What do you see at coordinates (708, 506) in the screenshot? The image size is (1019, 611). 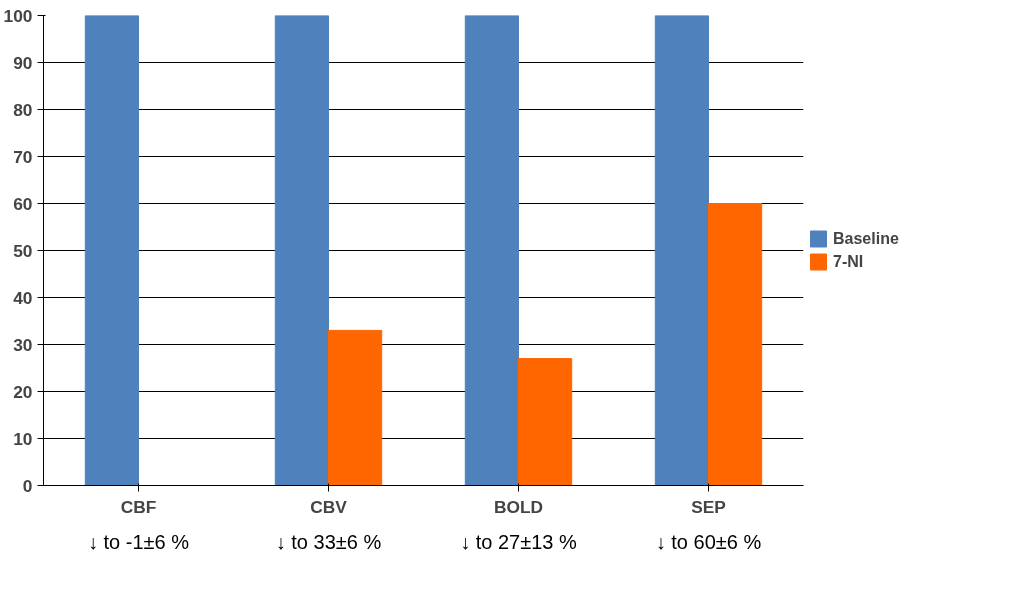 I see `x-tick-label: SEP` at bounding box center [708, 506].